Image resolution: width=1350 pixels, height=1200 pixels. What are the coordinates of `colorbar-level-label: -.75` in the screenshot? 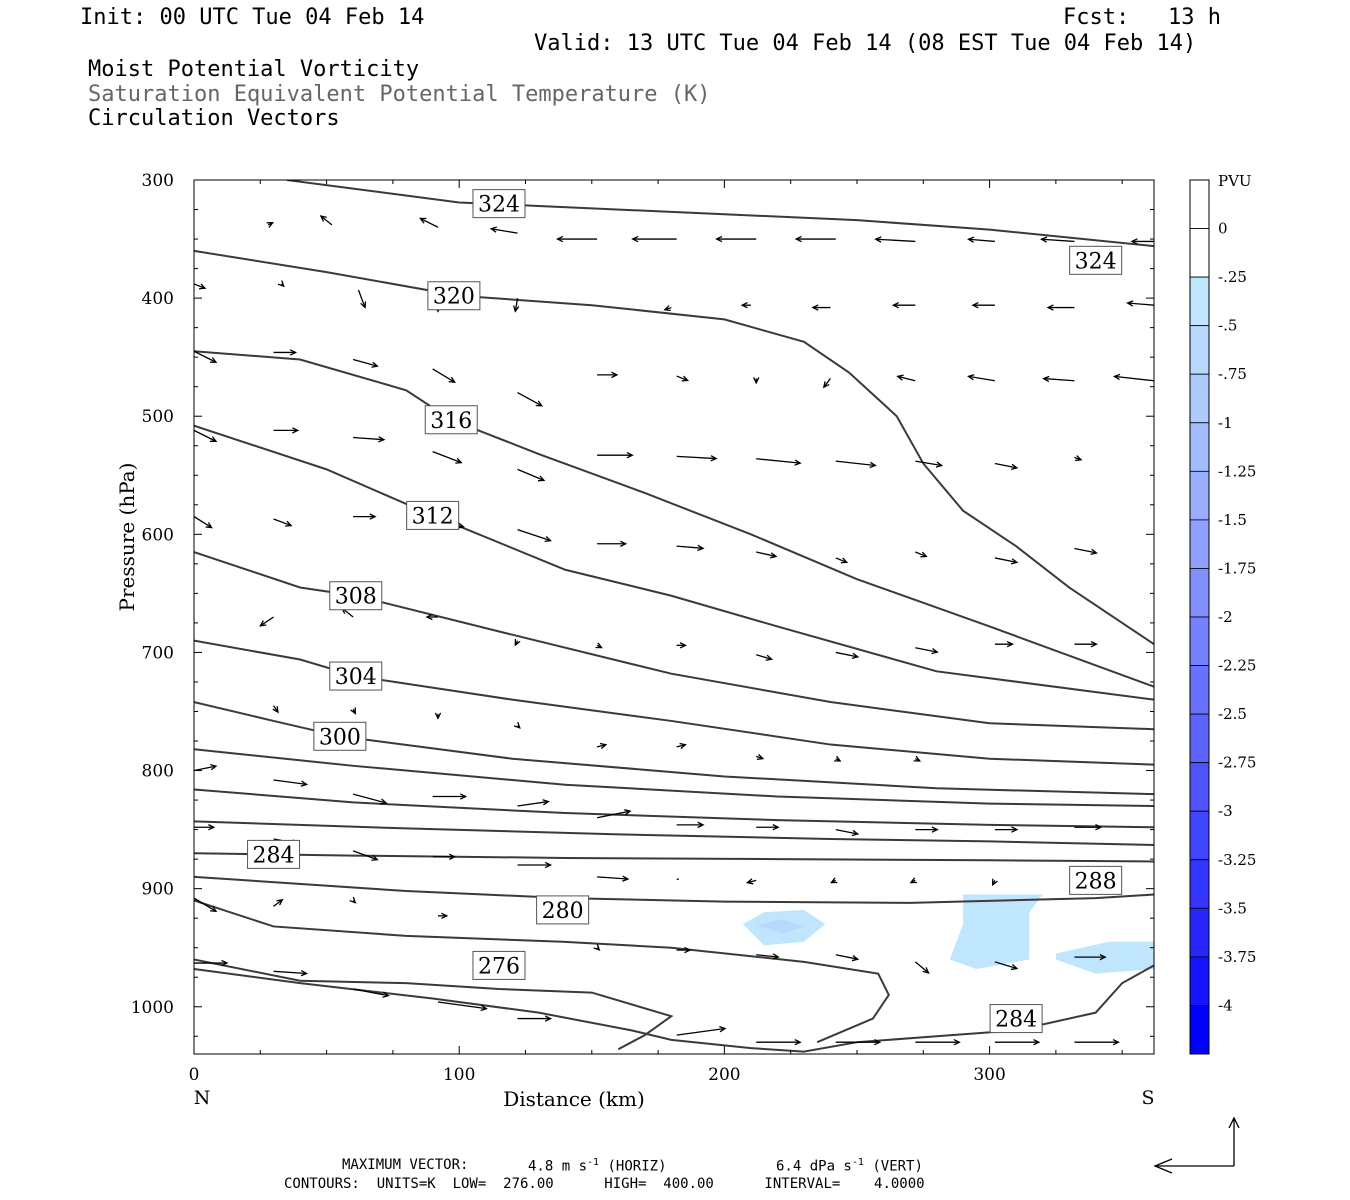 It's located at (1232, 374).